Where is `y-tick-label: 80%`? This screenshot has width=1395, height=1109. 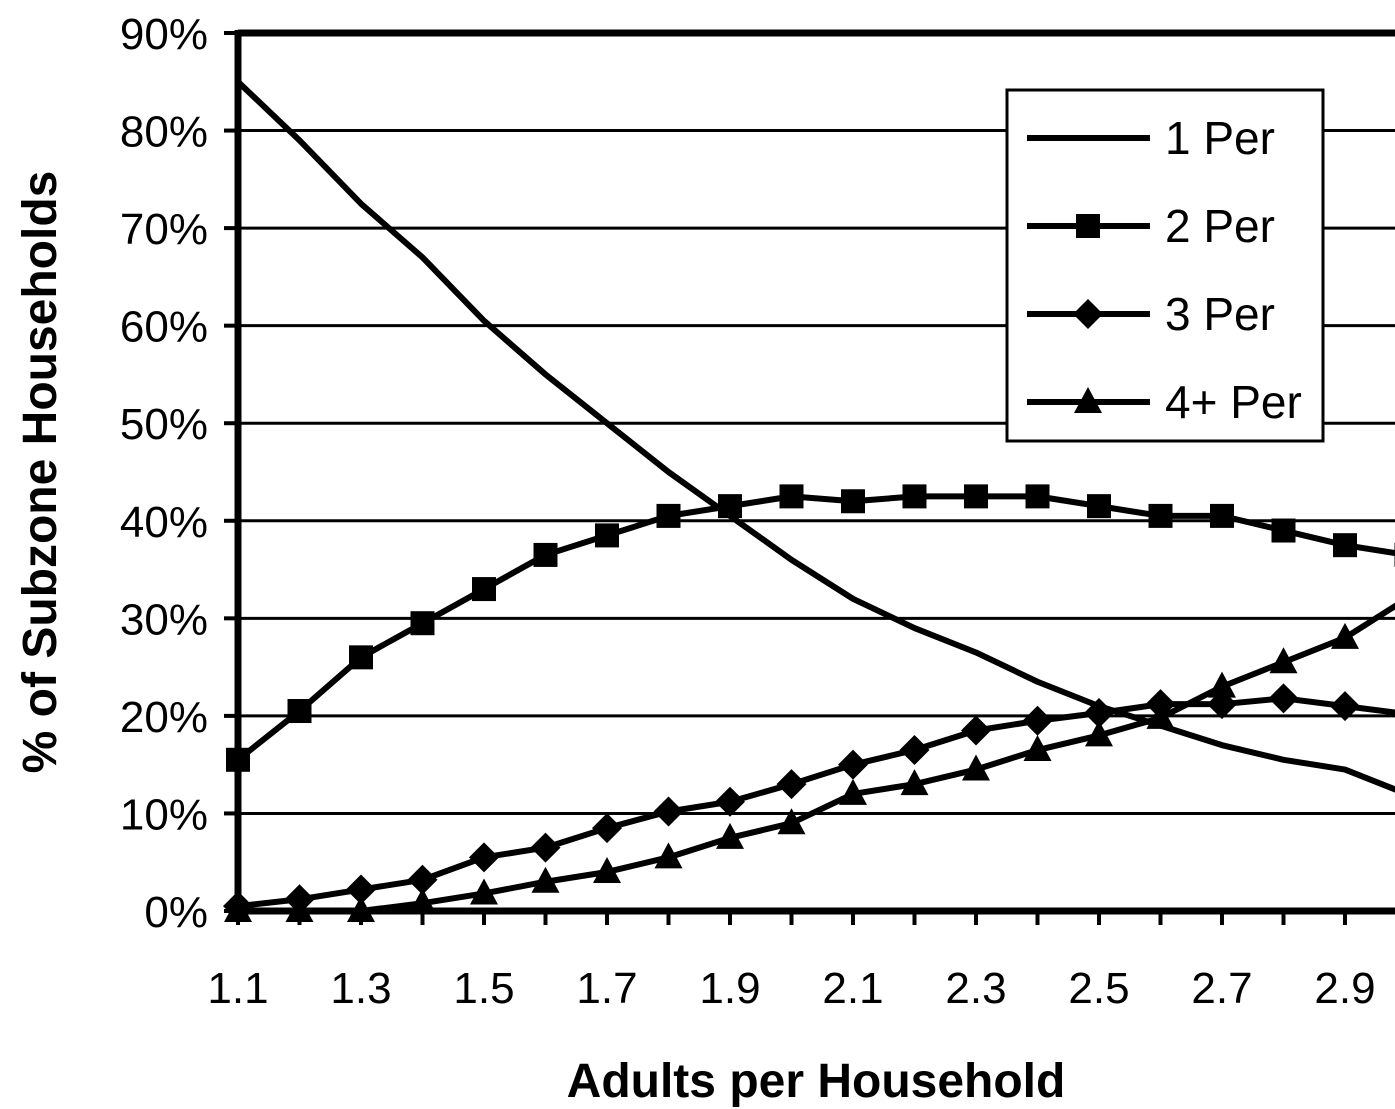 y-tick-label: 80% is located at coordinates (164, 132).